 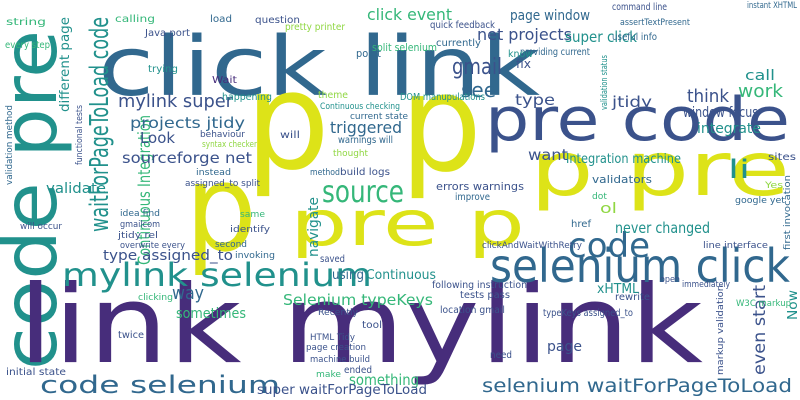 What do you see at coordinates (333, 95) in the screenshot?
I see `word: theme` at bounding box center [333, 95].